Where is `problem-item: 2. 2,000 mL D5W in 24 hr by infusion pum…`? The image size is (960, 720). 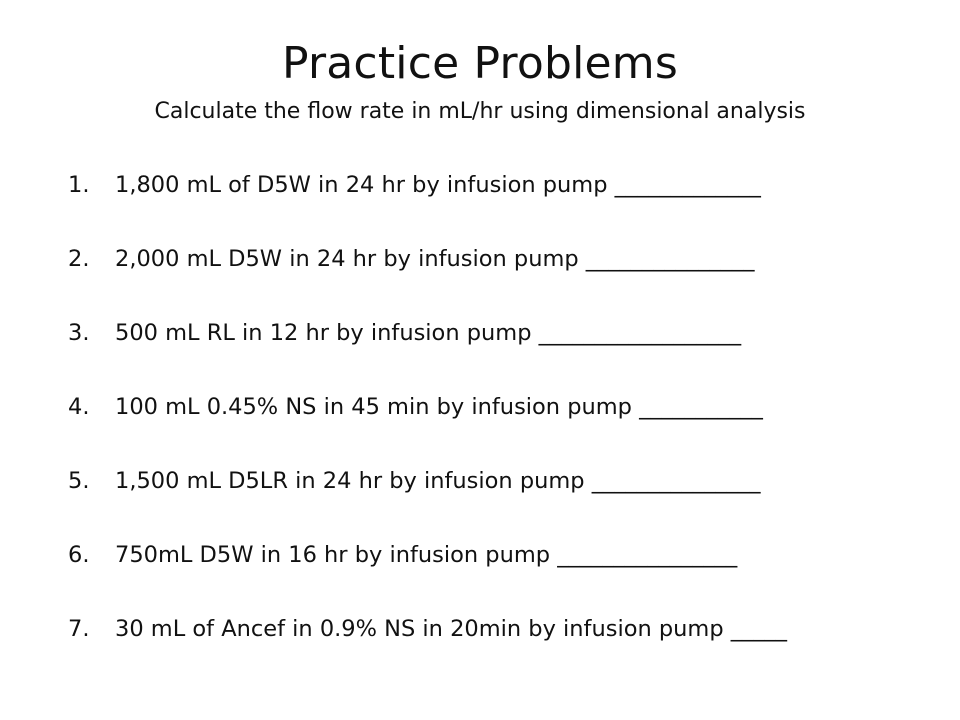
problem-item: 2. 2,000 mL D5W in 24 hr by infusion pum… is located at coordinates (498, 279).